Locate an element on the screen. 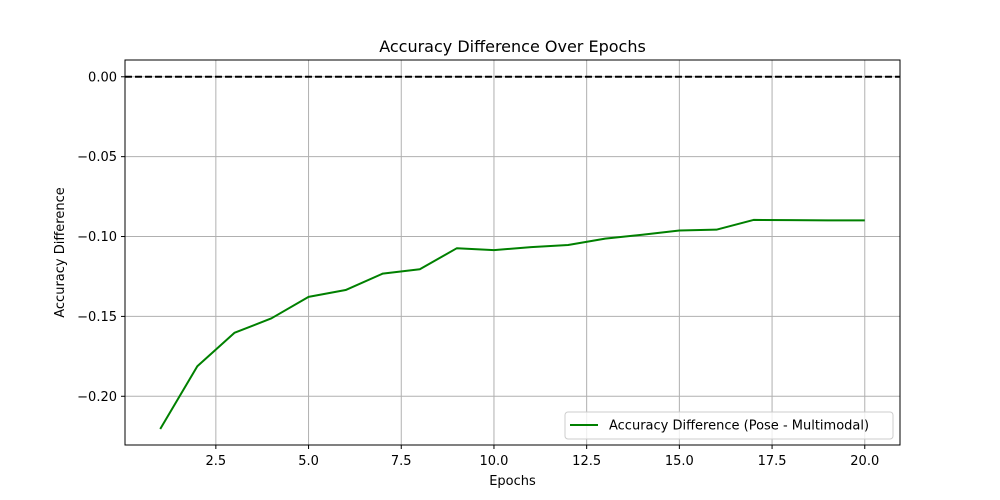 The width and height of the screenshot is (1000, 500). x-tick-label: 17.5 is located at coordinates (772, 461).